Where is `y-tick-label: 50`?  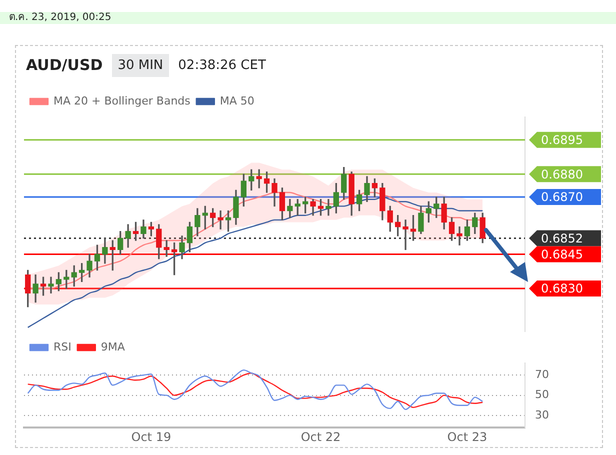
y-tick-label: 50 is located at coordinates (542, 395).